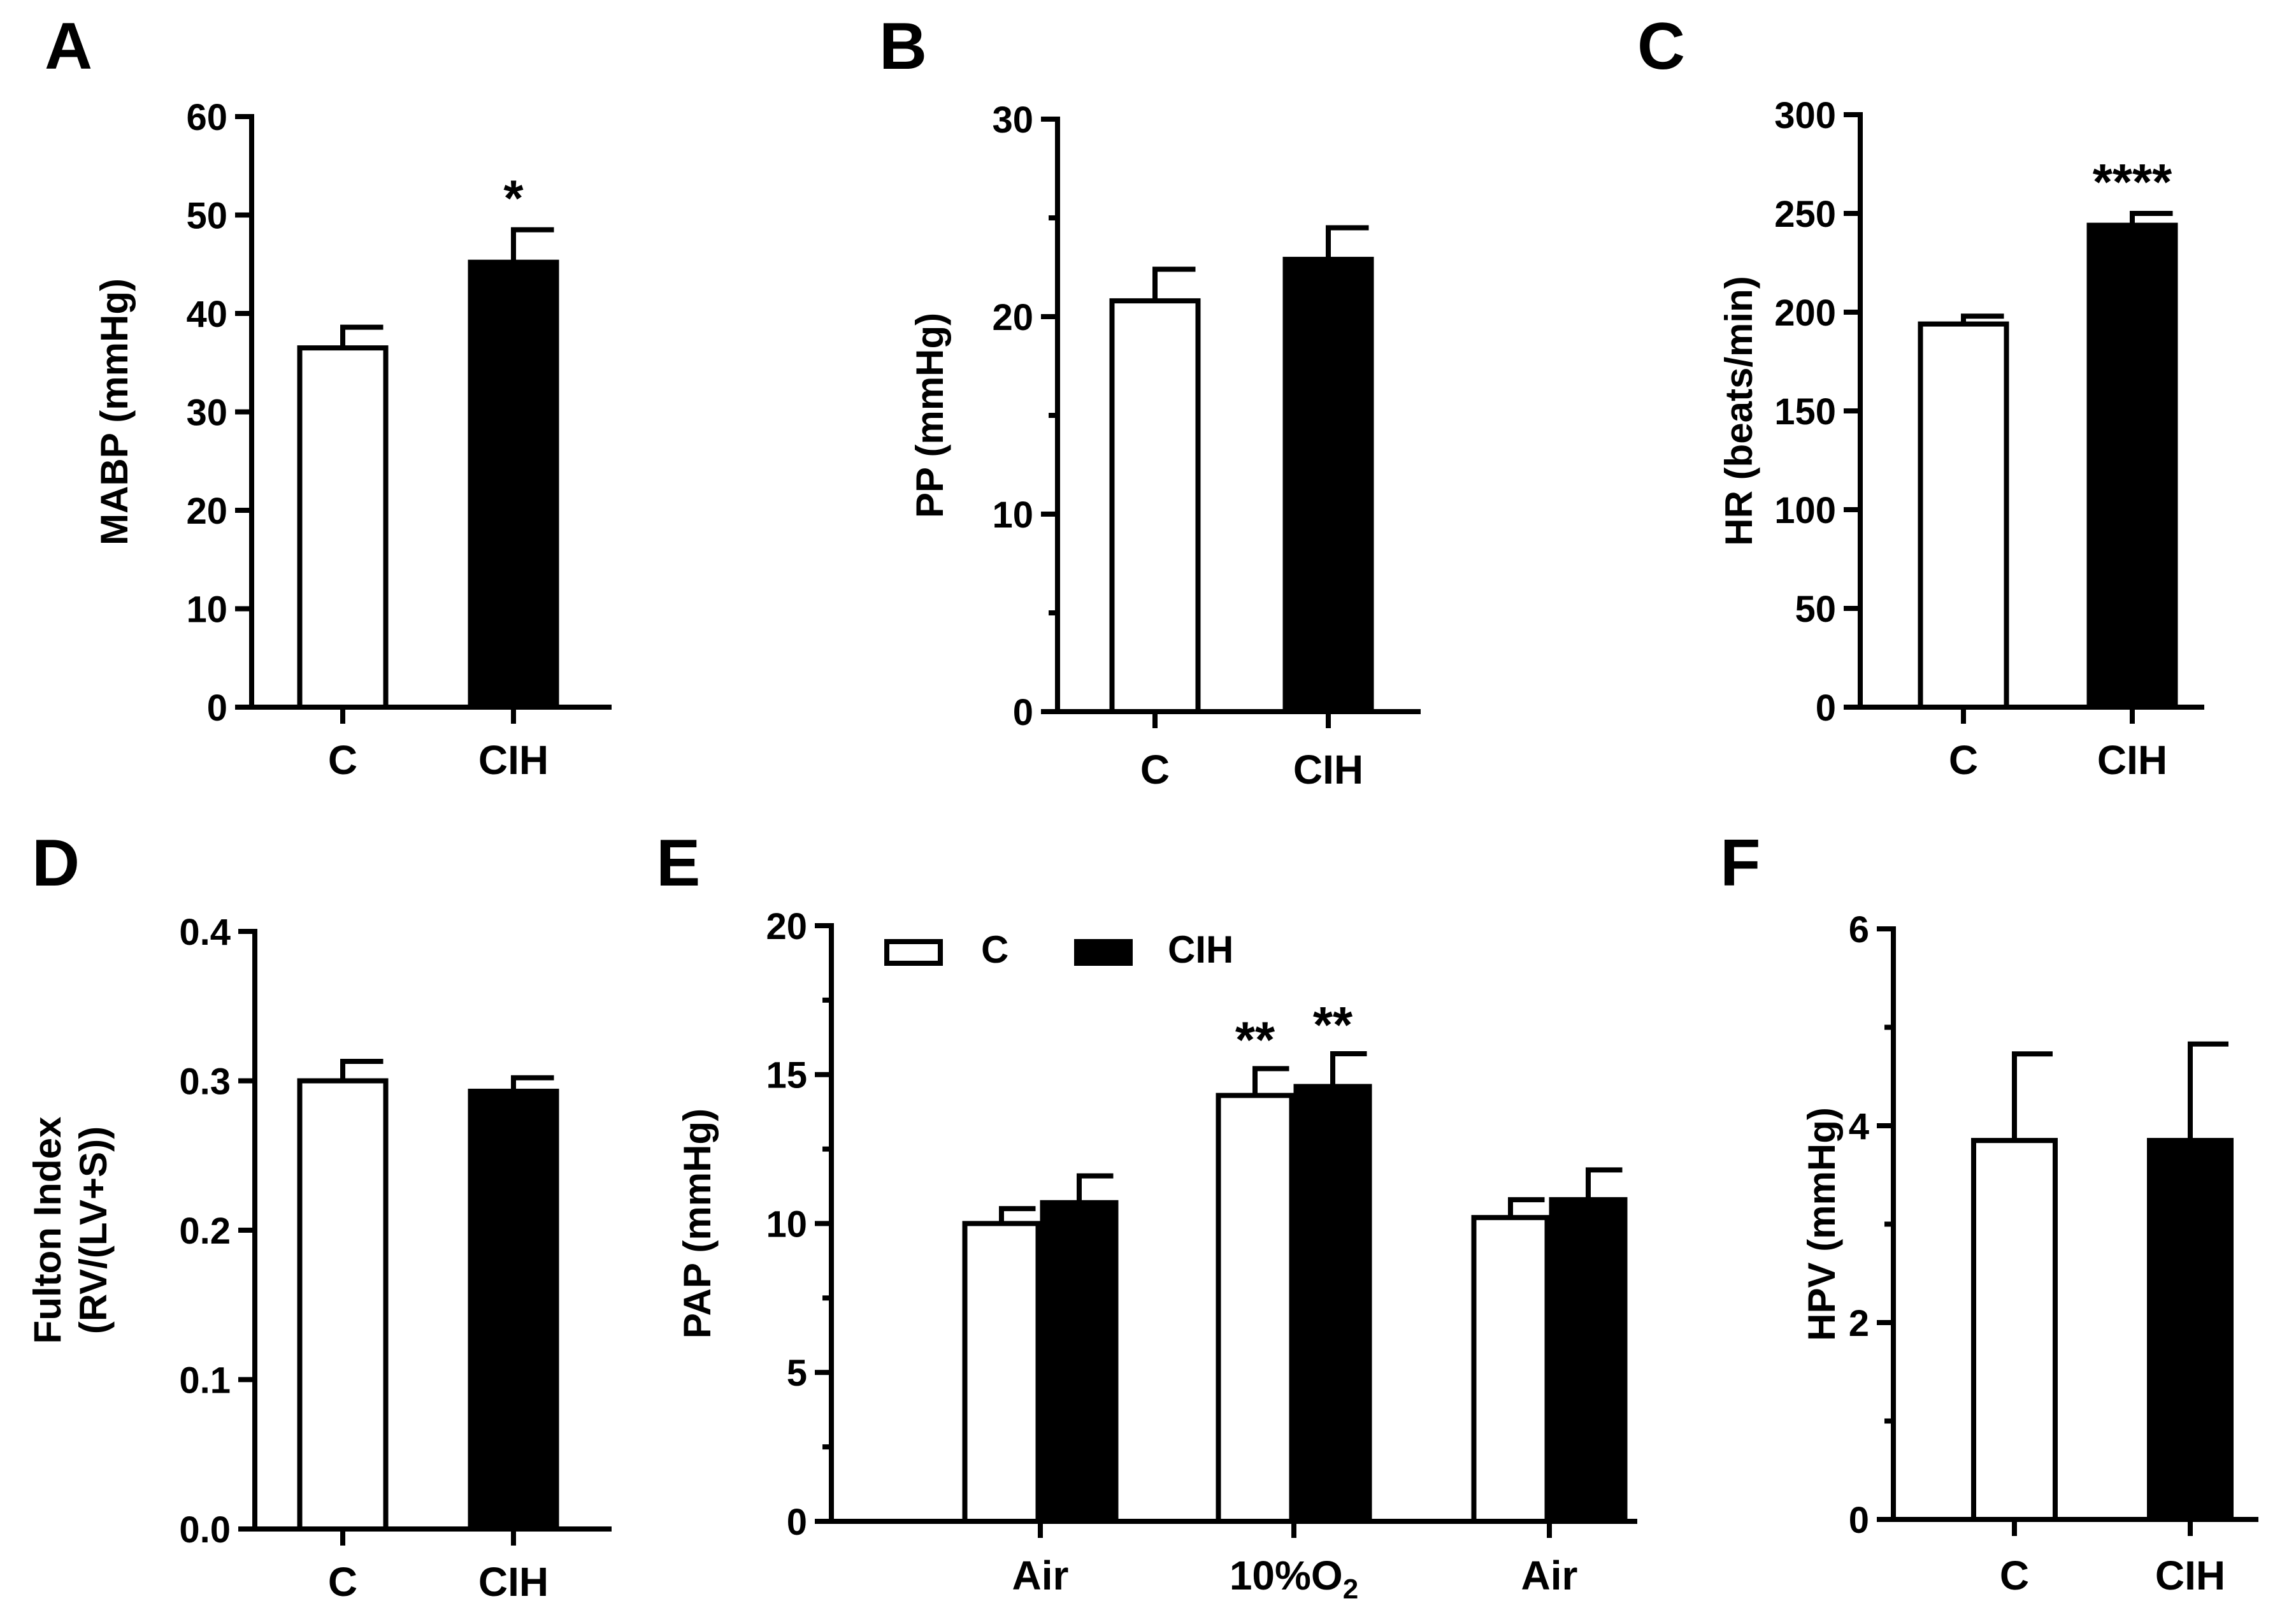  What do you see at coordinates (93, 1230) in the screenshot?
I see `y-axis-label-line: (RV/(LV+S))` at bounding box center [93, 1230].